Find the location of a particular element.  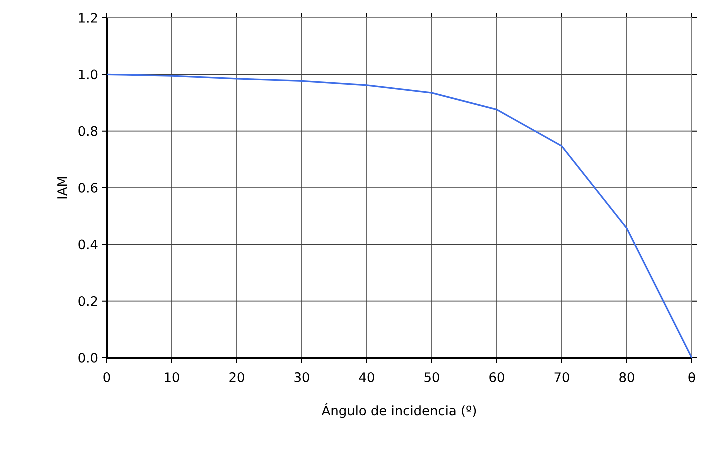

y-tick-label: 0.0 is located at coordinates (88, 358).